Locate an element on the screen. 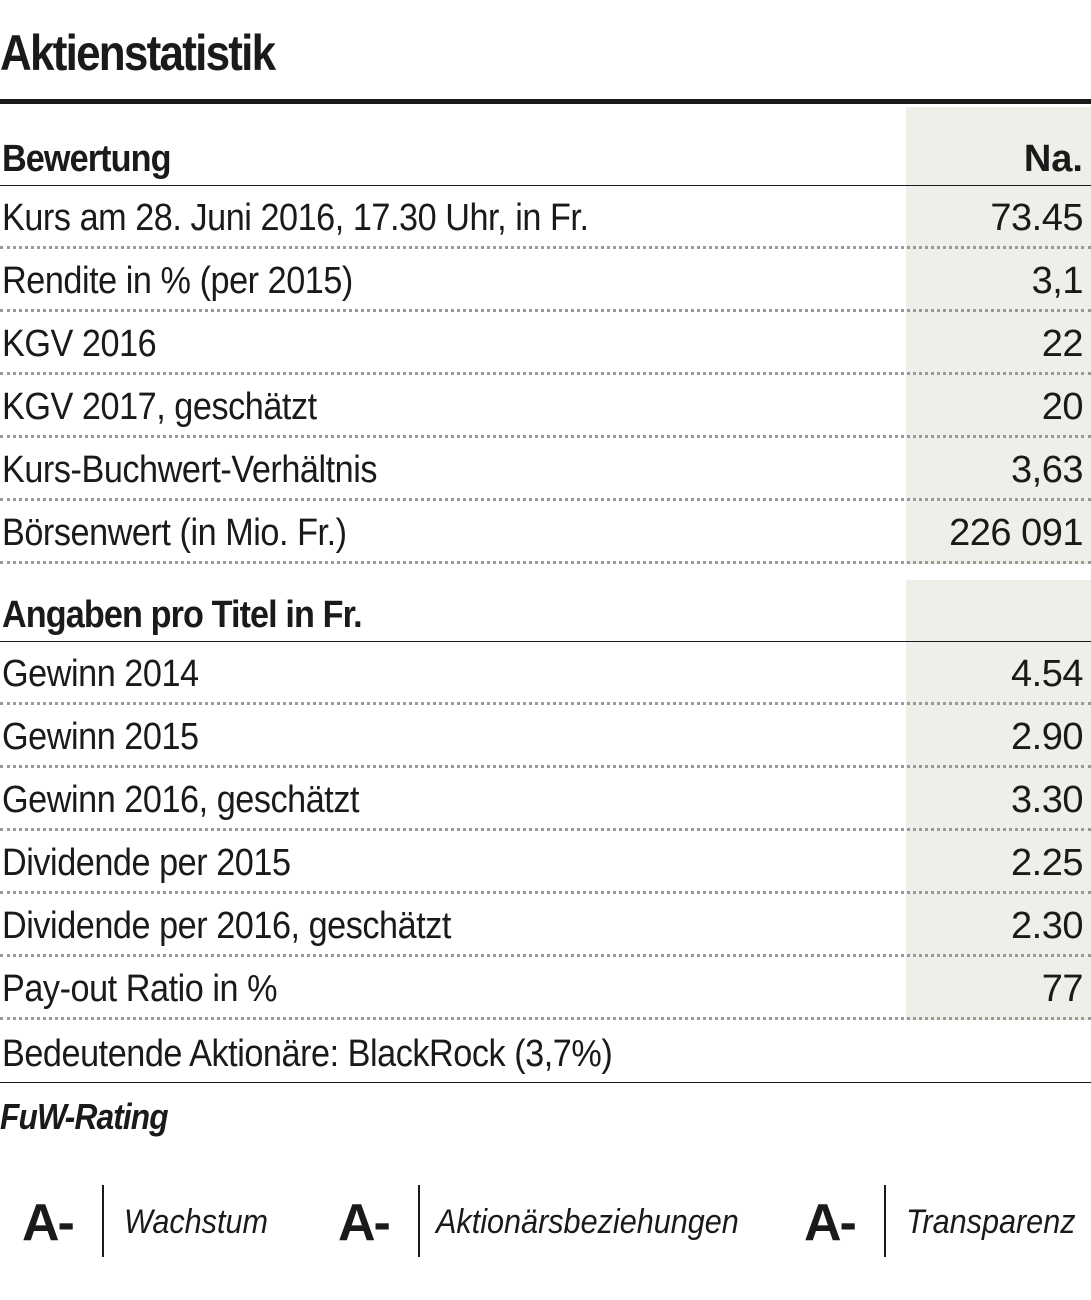 This screenshot has height=1300, width=1091. table-row: Börsenwert (in Mio. Fr.) 226 091 is located at coordinates (545, 532).